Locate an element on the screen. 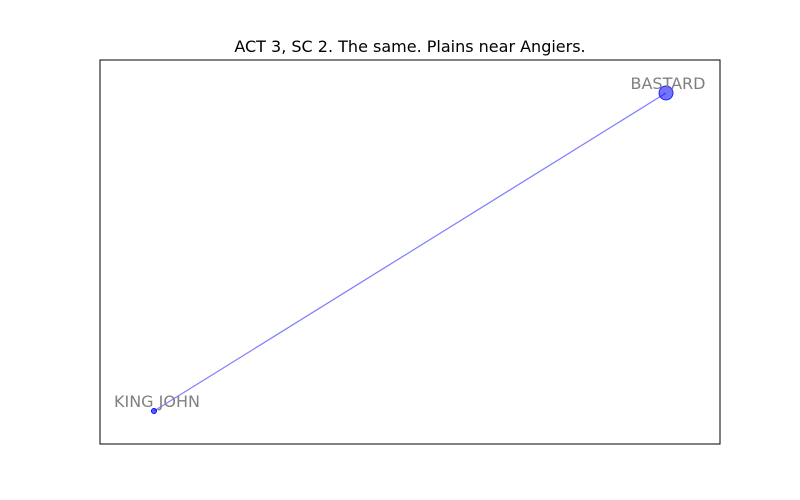 The image size is (800, 500). node-label-bastard: BASTARD is located at coordinates (668, 83).